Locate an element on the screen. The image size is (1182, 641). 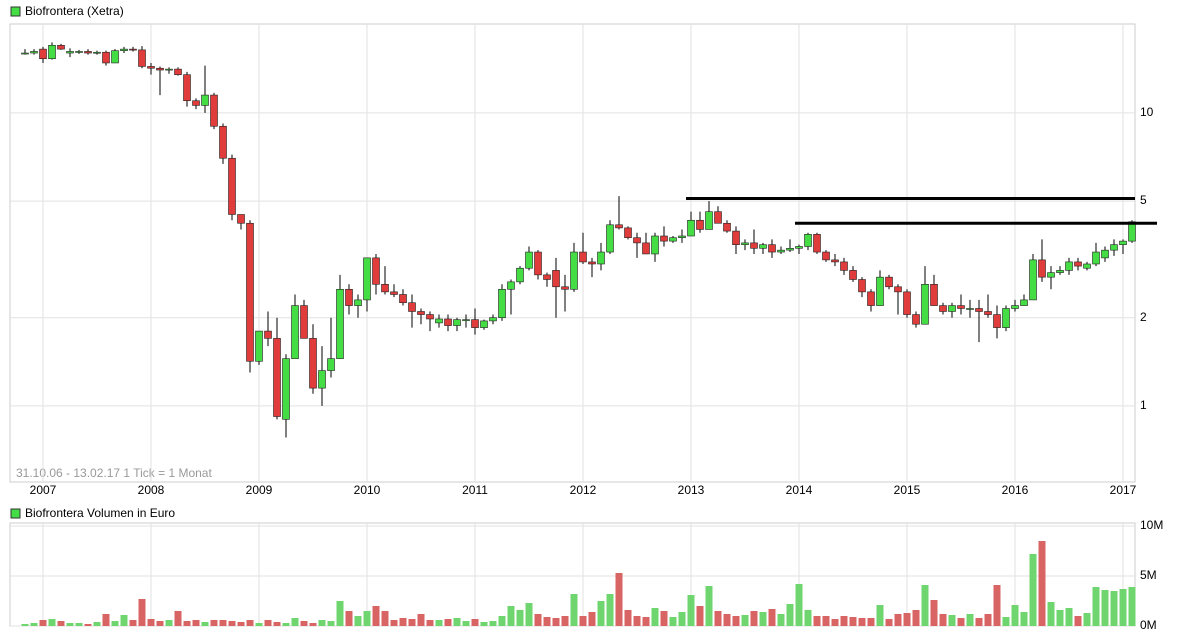
x-tick-label: 2012 is located at coordinates (583, 490).